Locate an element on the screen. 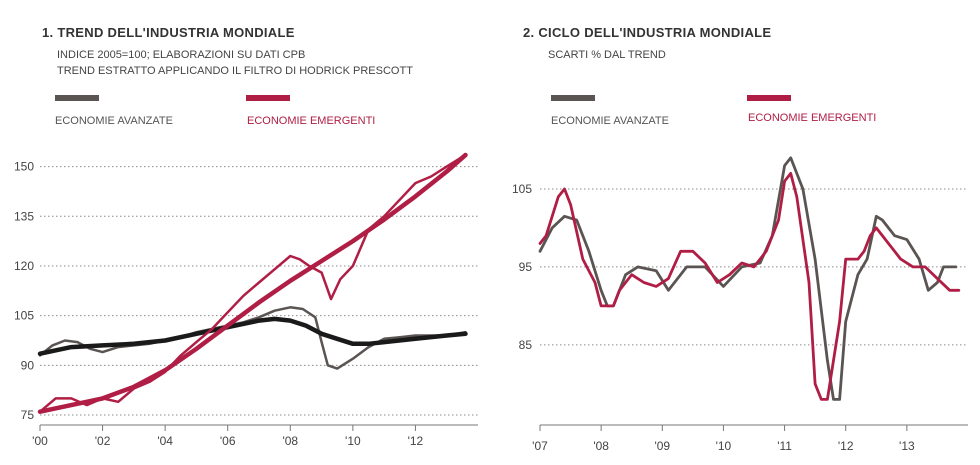 Image resolution: width=980 pixels, height=465 pixels. chart1-legend-swatch-advanced is located at coordinates (77, 98).